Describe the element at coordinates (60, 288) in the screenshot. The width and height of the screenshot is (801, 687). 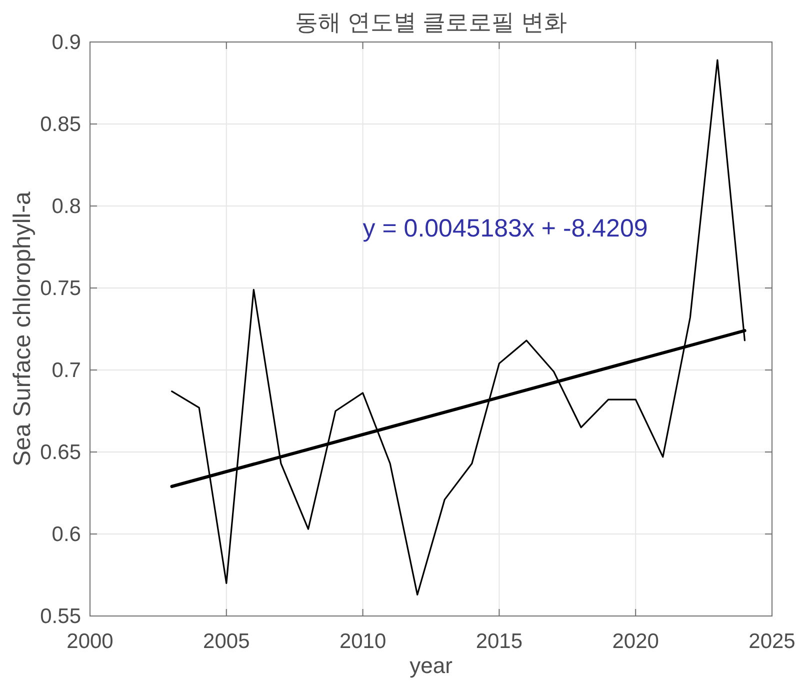
I see `y-tick-label: 0.75` at that location.